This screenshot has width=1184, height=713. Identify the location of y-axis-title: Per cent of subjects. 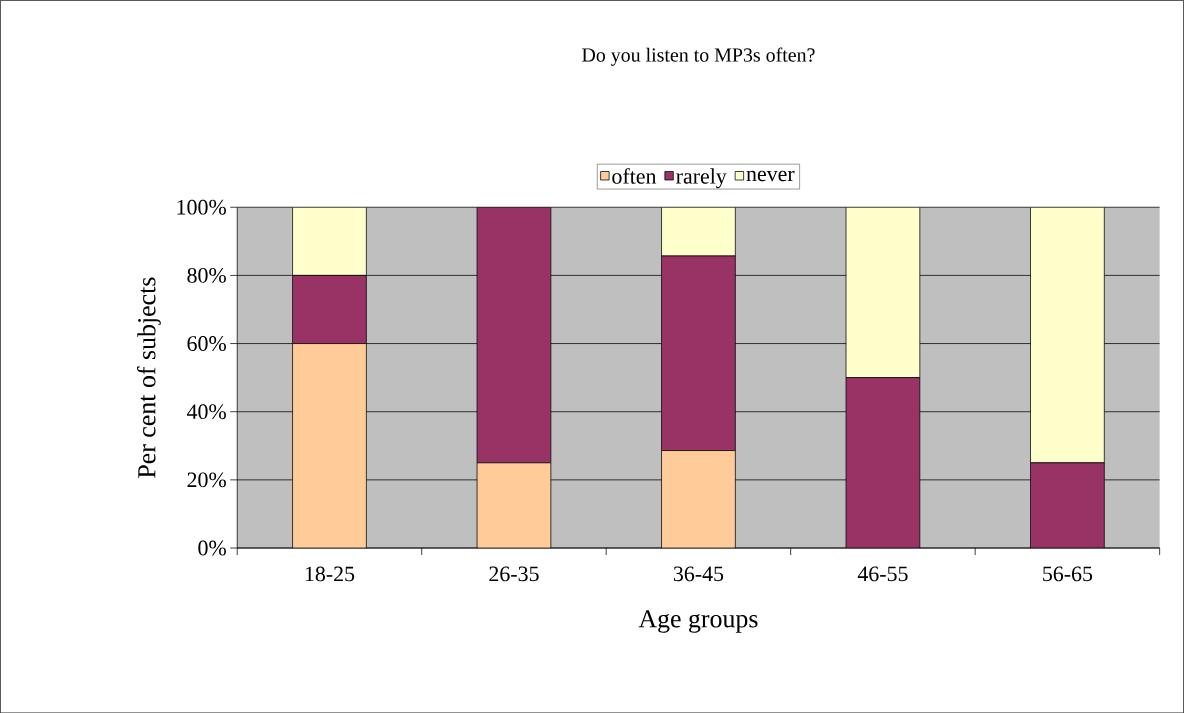
(149, 377).